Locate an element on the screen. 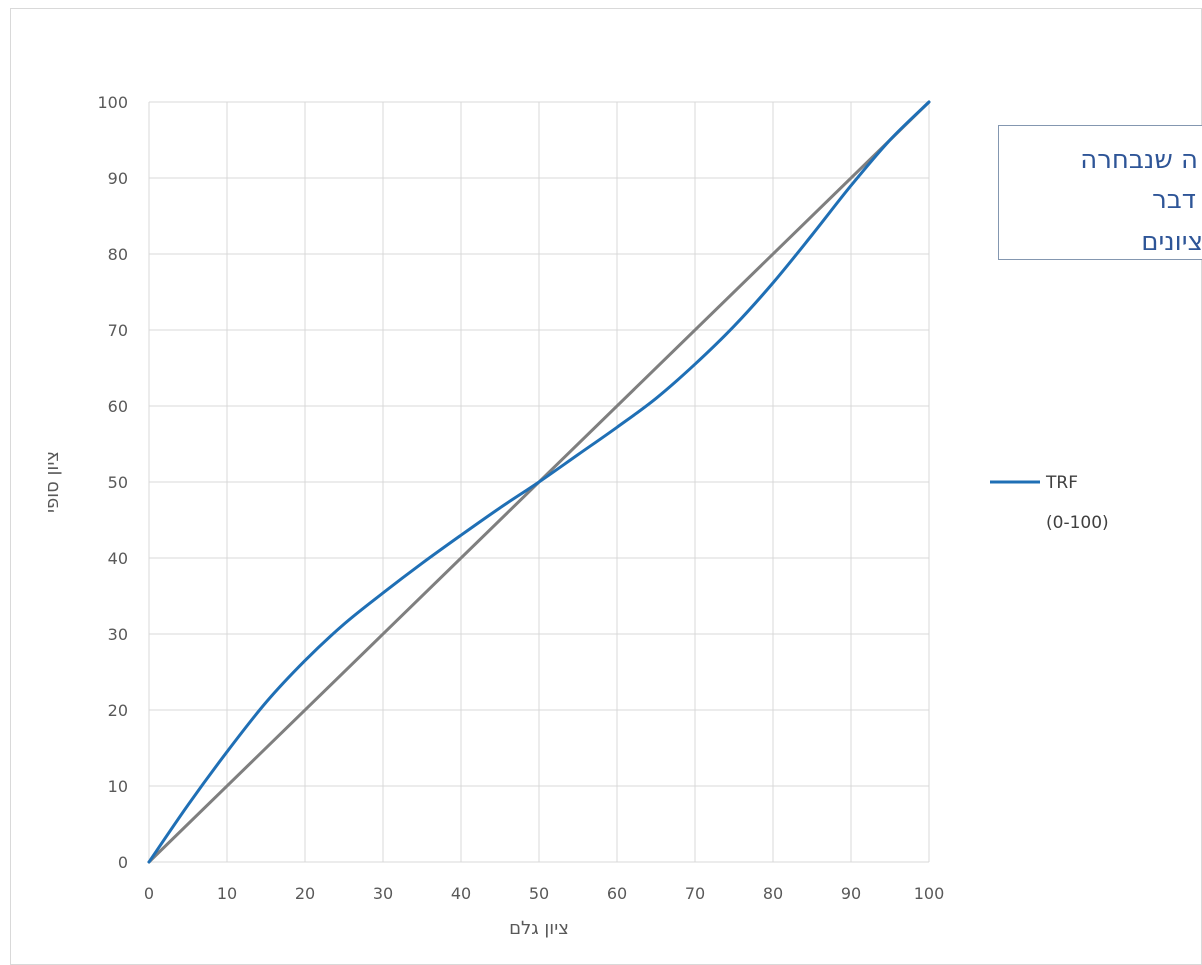 The width and height of the screenshot is (1202, 965). x-tick-label-4: 40 is located at coordinates (461, 893).